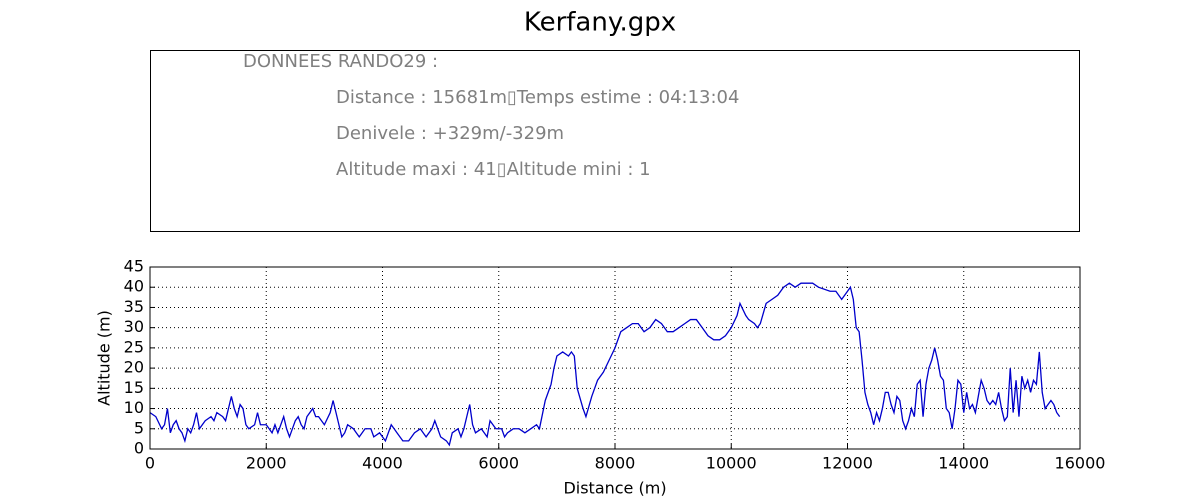 This screenshot has width=1200, height=500. I want to click on x-tick-label: 14000, so click(963, 463).